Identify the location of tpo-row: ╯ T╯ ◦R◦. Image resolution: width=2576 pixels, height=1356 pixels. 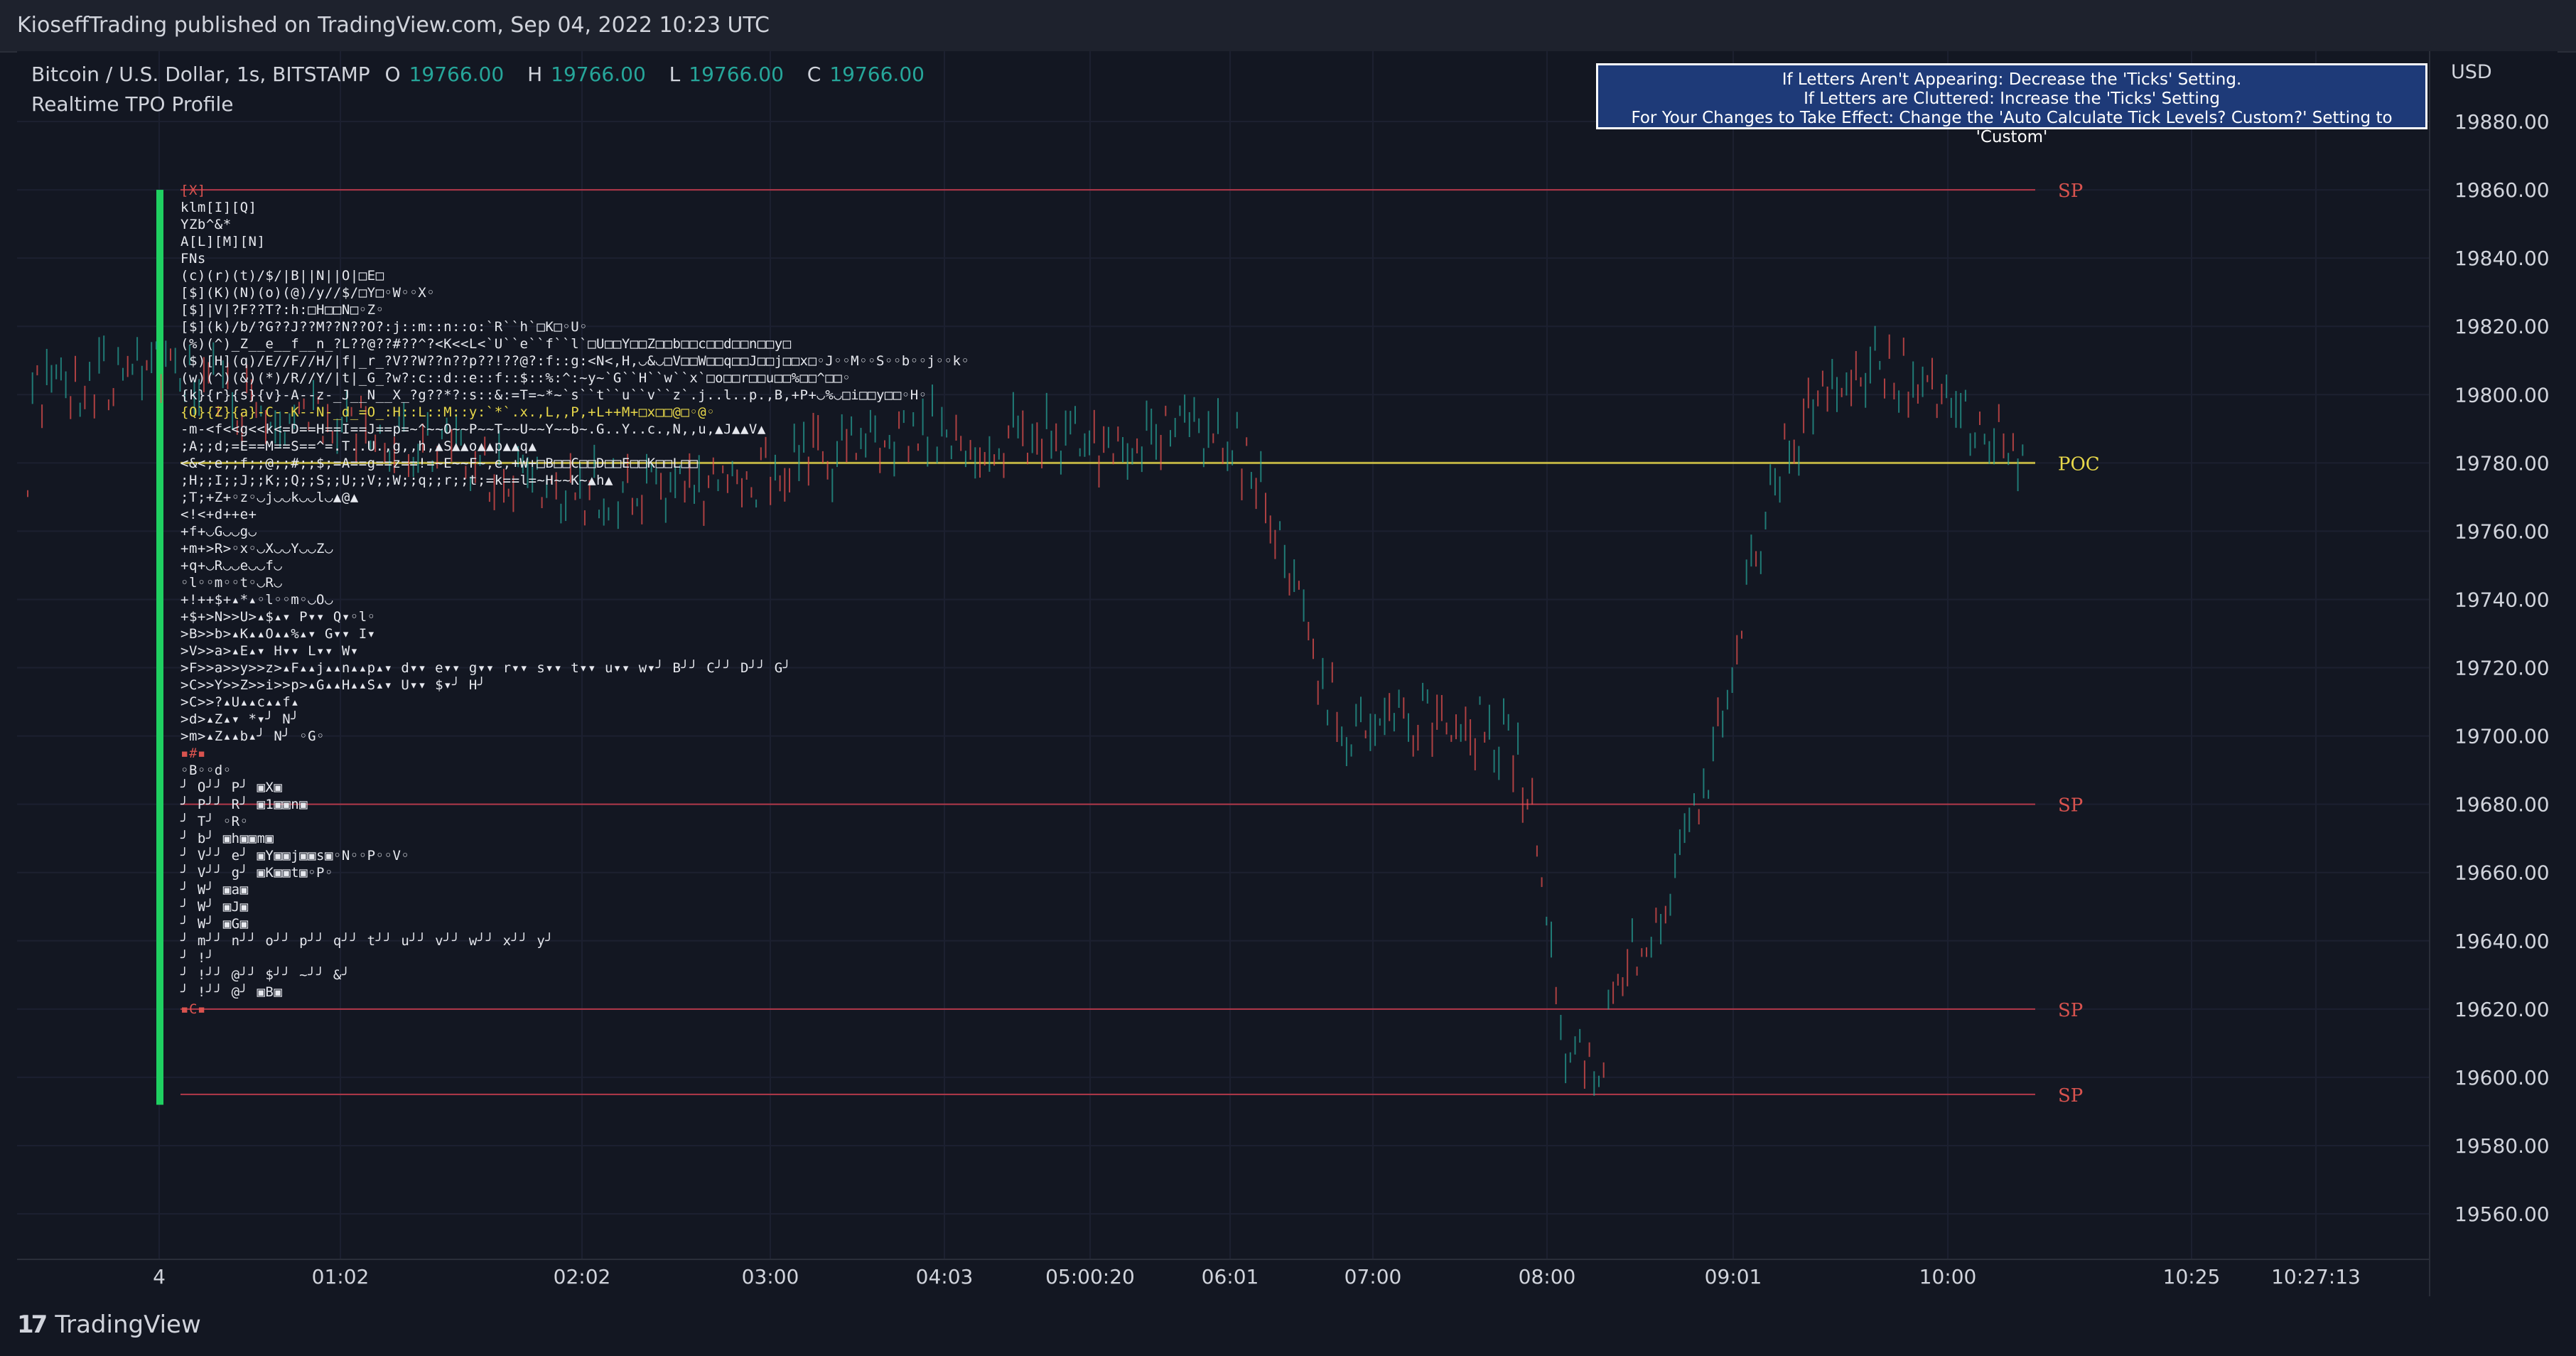
(214, 821).